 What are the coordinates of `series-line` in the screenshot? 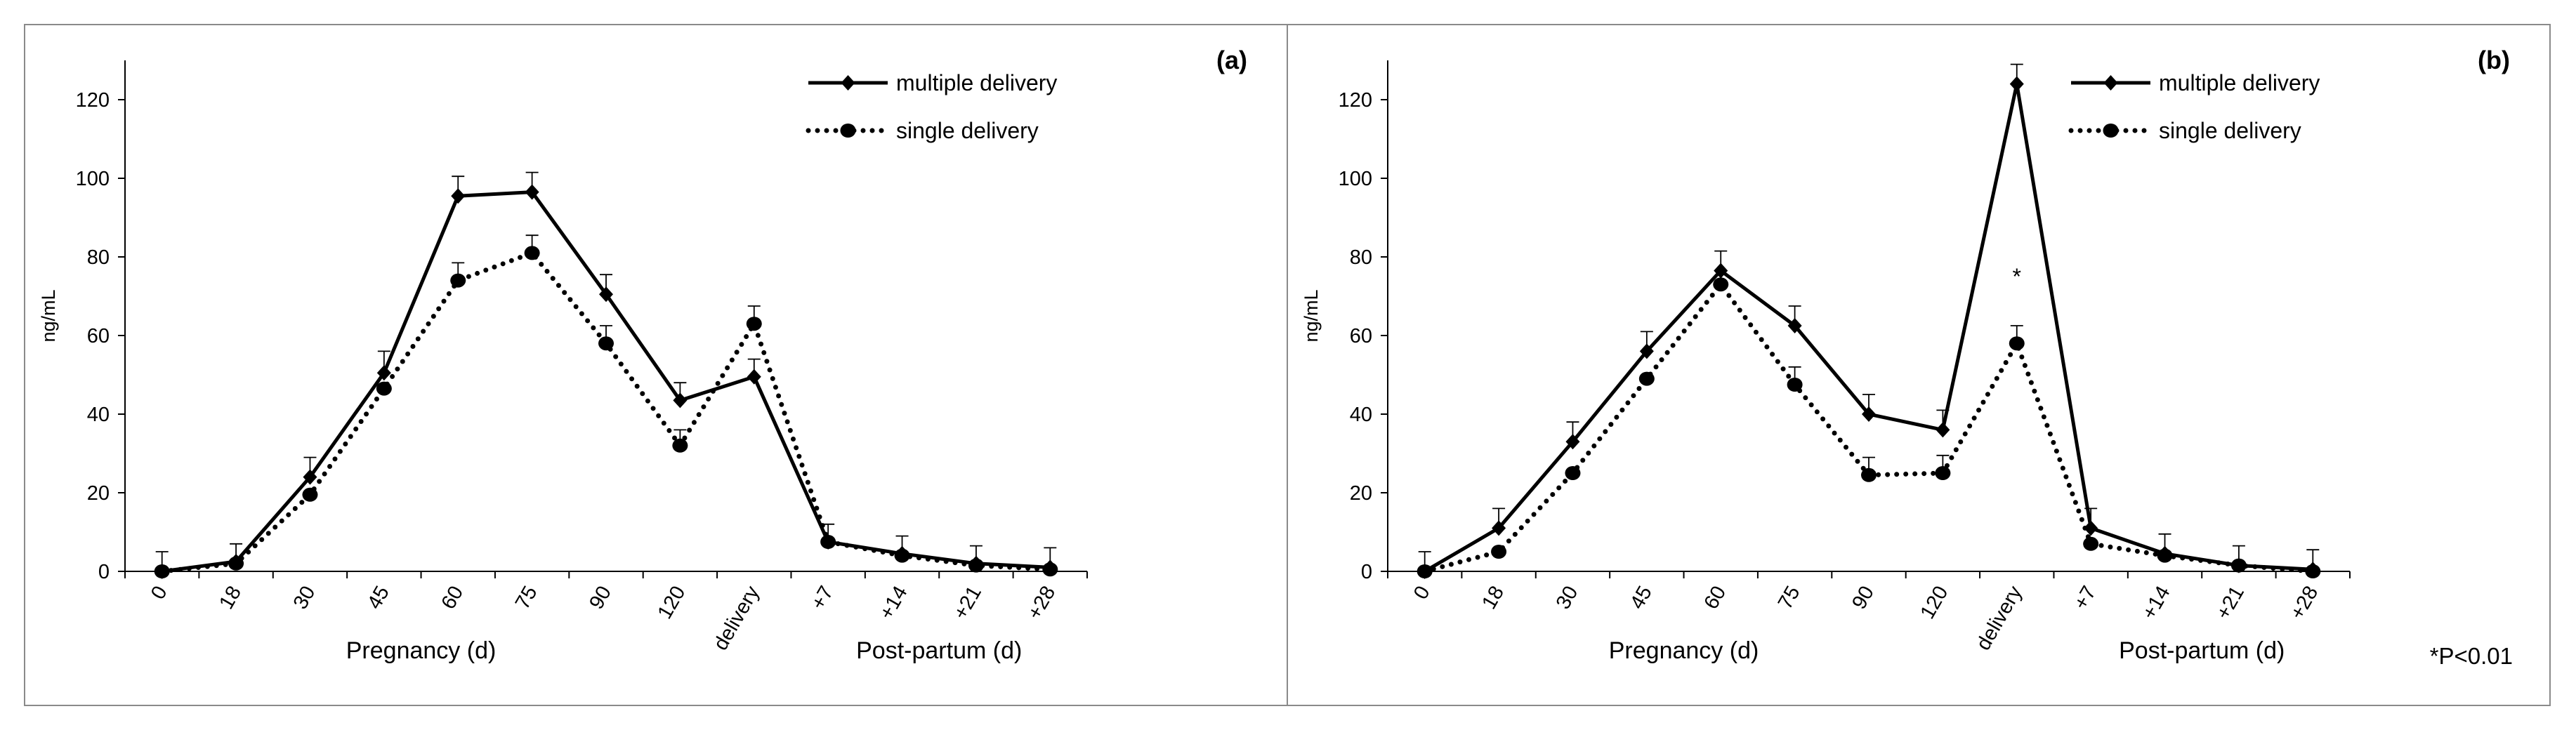 It's located at (1868, 427).